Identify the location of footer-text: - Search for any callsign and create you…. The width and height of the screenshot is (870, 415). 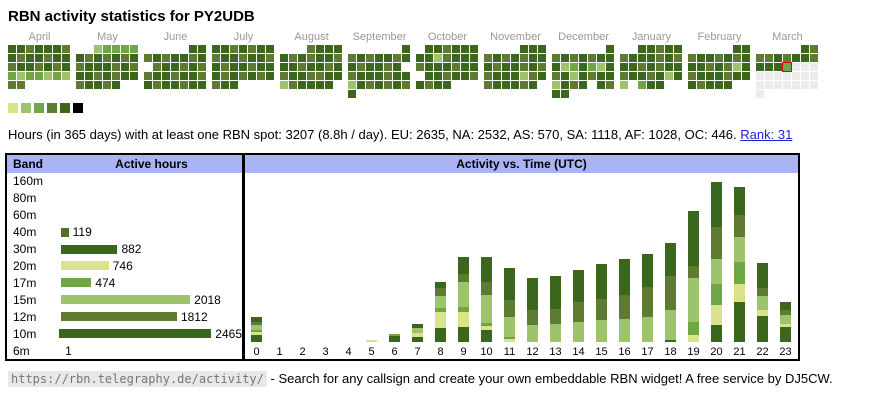
(552, 378).